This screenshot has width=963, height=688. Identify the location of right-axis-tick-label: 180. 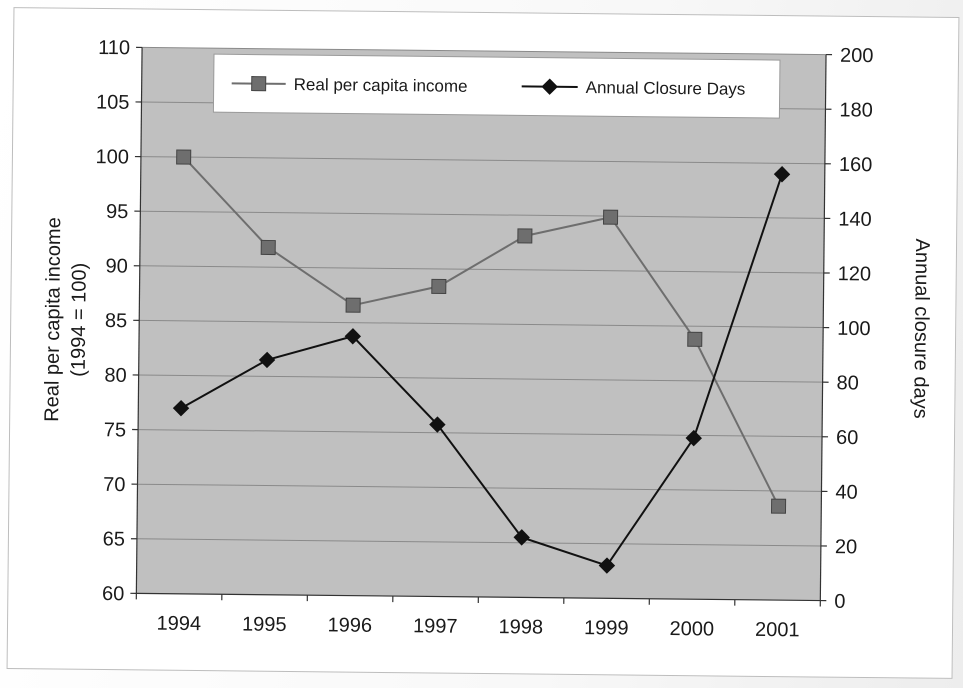
(856, 110).